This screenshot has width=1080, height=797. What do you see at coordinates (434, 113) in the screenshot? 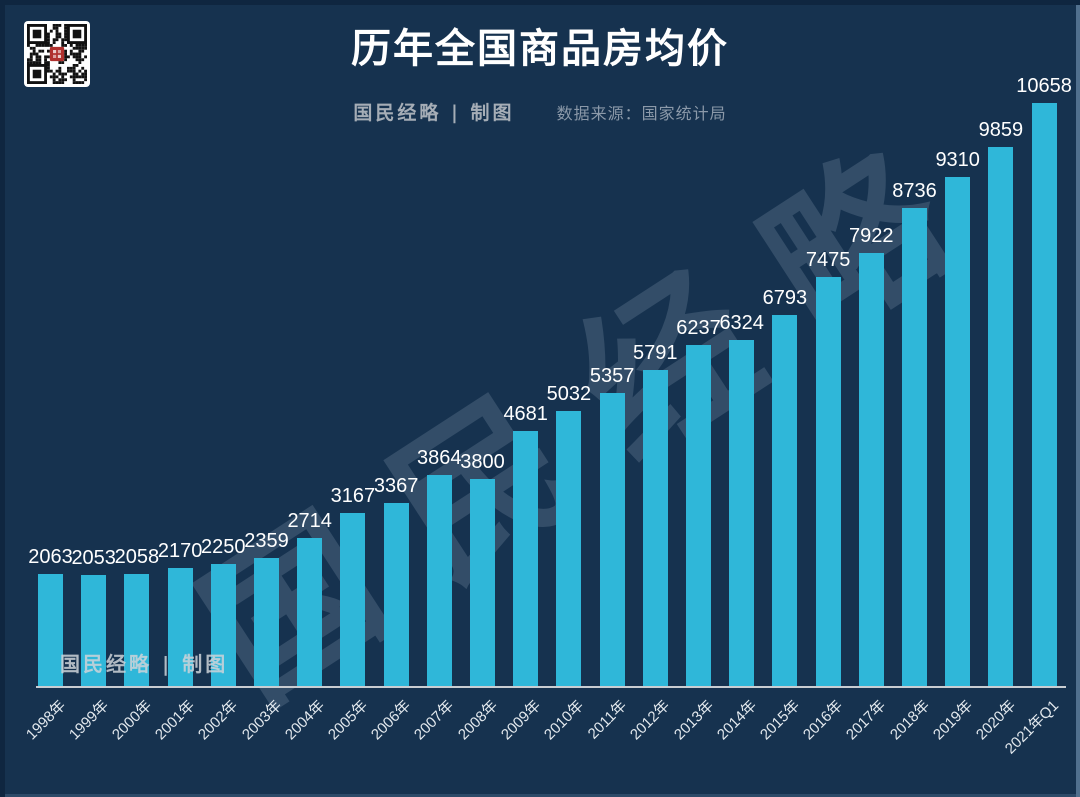
I see `credit-label: 国民经略 | 制图` at bounding box center [434, 113].